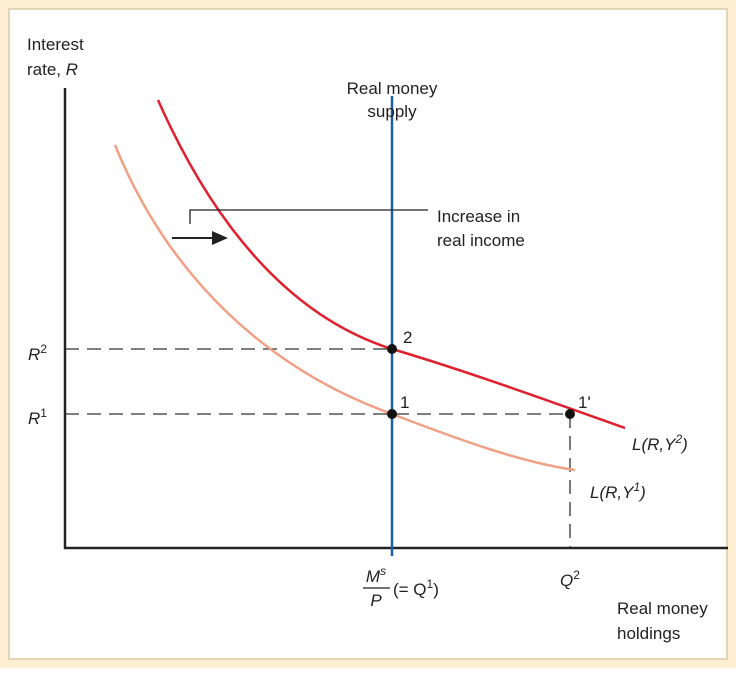 The image size is (736, 673). I want to click on p-label: P, so click(376, 600).